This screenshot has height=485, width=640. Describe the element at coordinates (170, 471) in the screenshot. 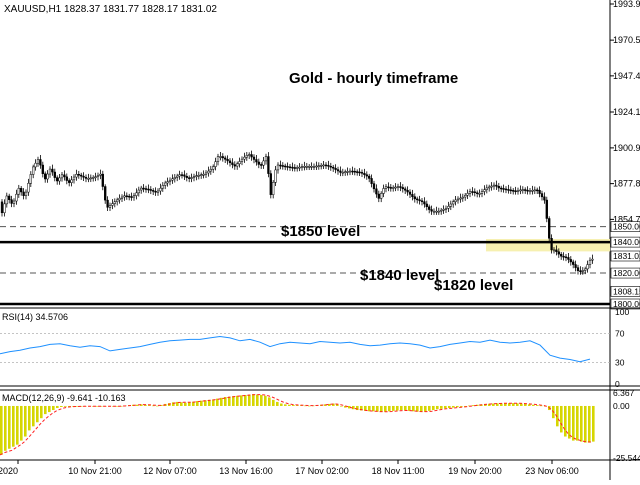

I see `time-tick-label: 12 Nov 07:00` at that location.